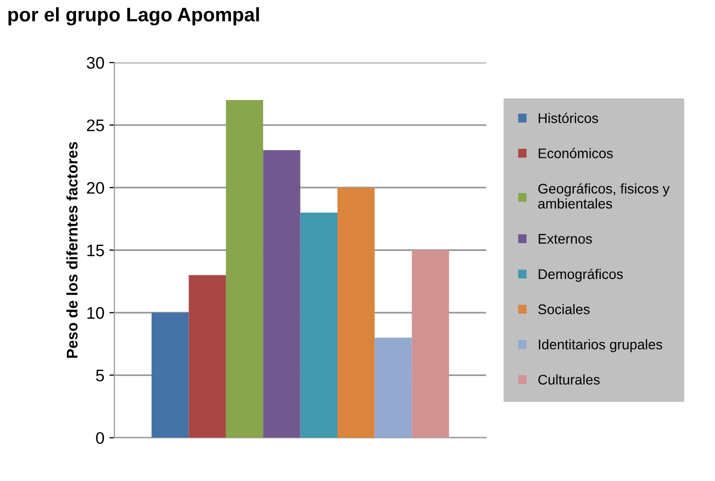  I want to click on legend-label: Identitarios grupales, so click(600, 345).